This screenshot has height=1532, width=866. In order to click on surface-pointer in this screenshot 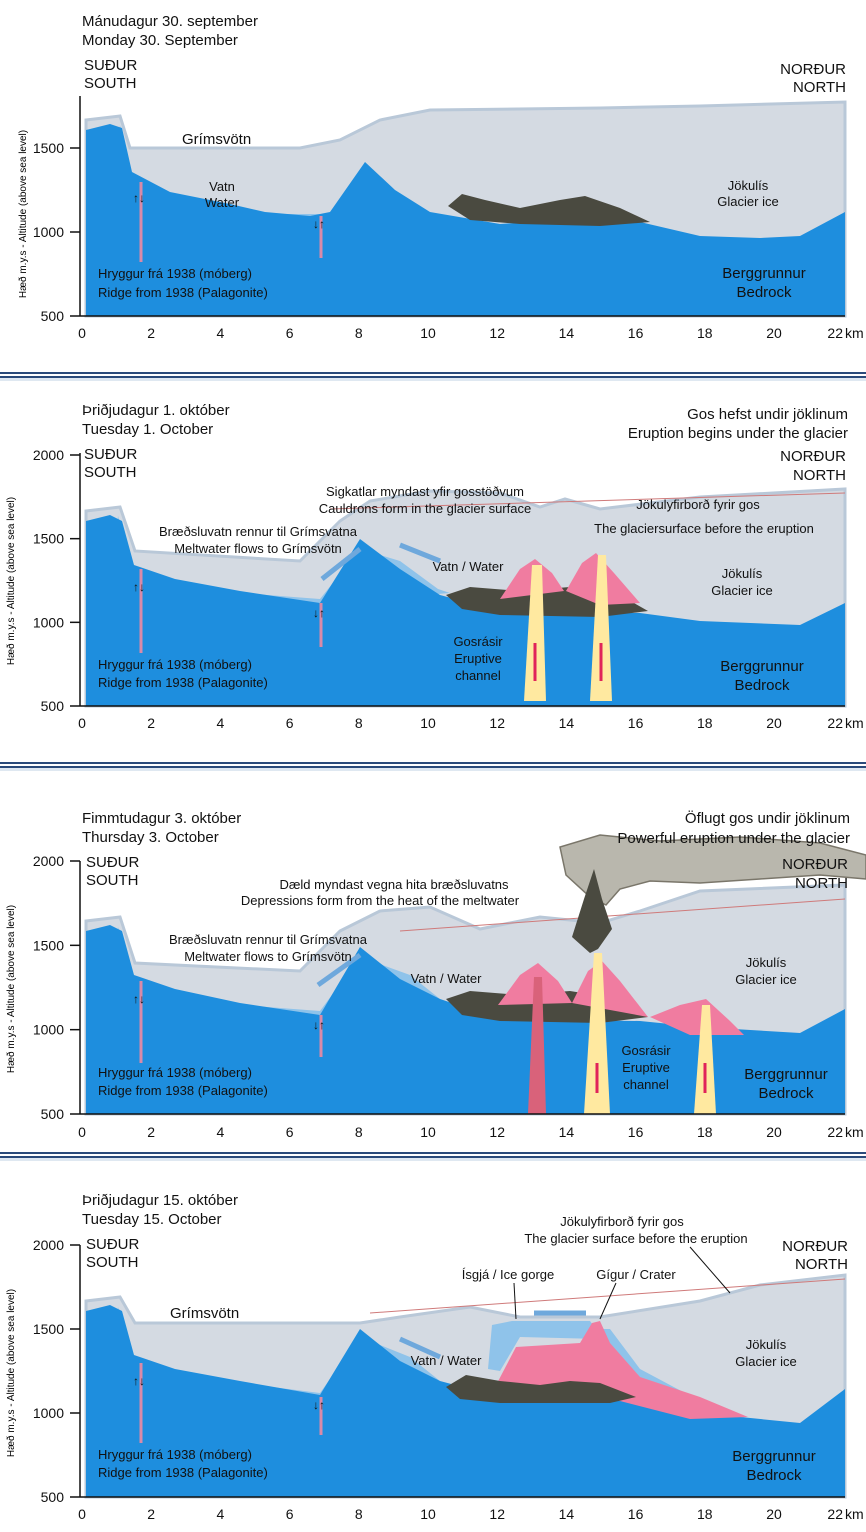, I will do `click(710, 1270)`.